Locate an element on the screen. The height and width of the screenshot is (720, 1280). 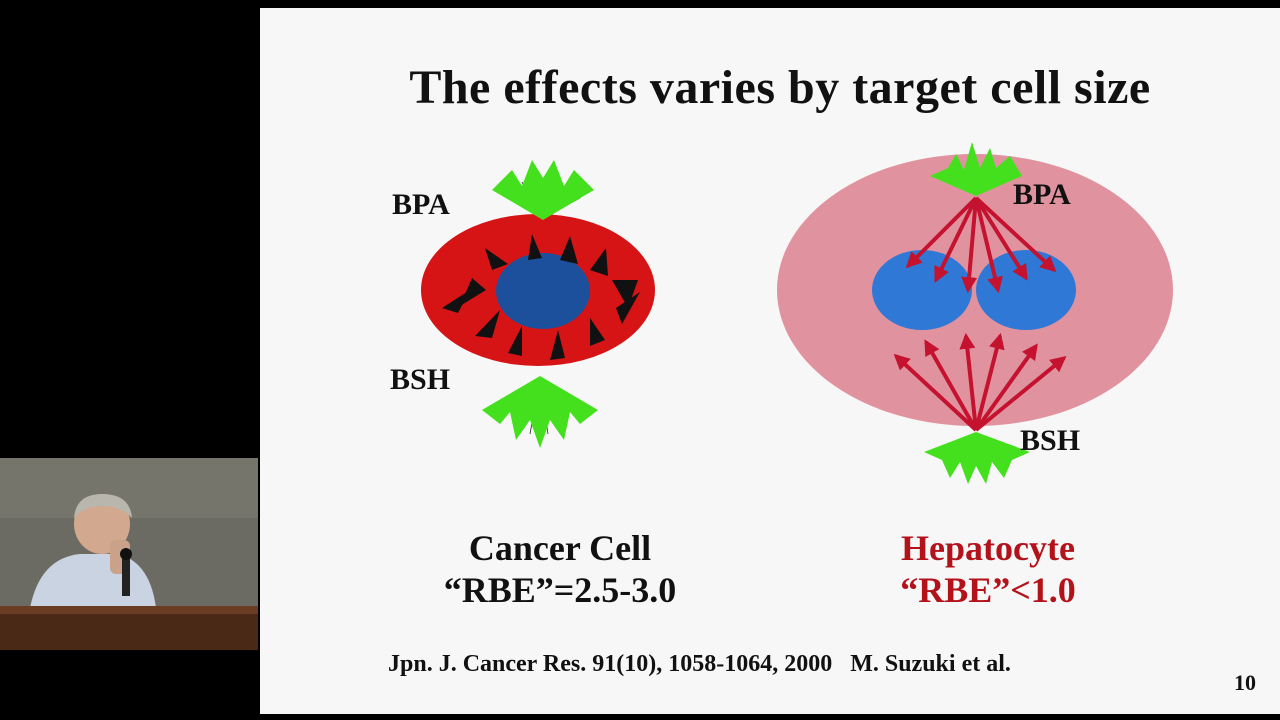
hepatocyte-caption: Hepatocyte “RBE”<1.0 is located at coordinates (988, 569).